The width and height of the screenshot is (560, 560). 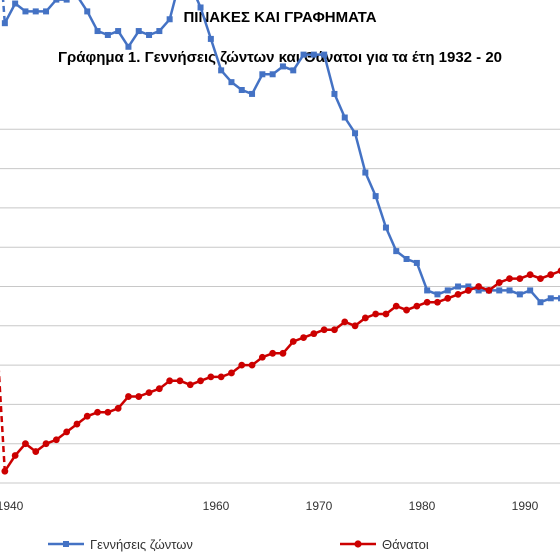 What do you see at coordinates (525, 506) in the screenshot?
I see `x-tick-label: 1990` at bounding box center [525, 506].